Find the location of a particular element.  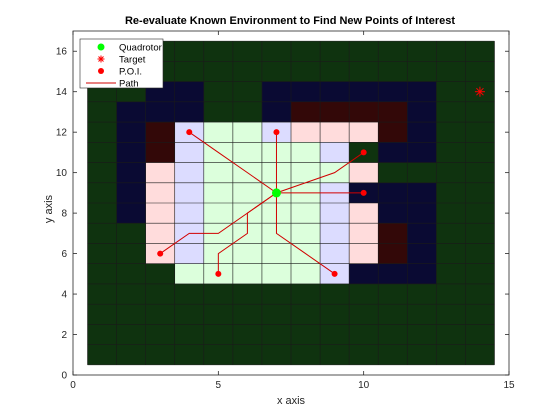

y-tick-label: 6 is located at coordinates (64, 254).